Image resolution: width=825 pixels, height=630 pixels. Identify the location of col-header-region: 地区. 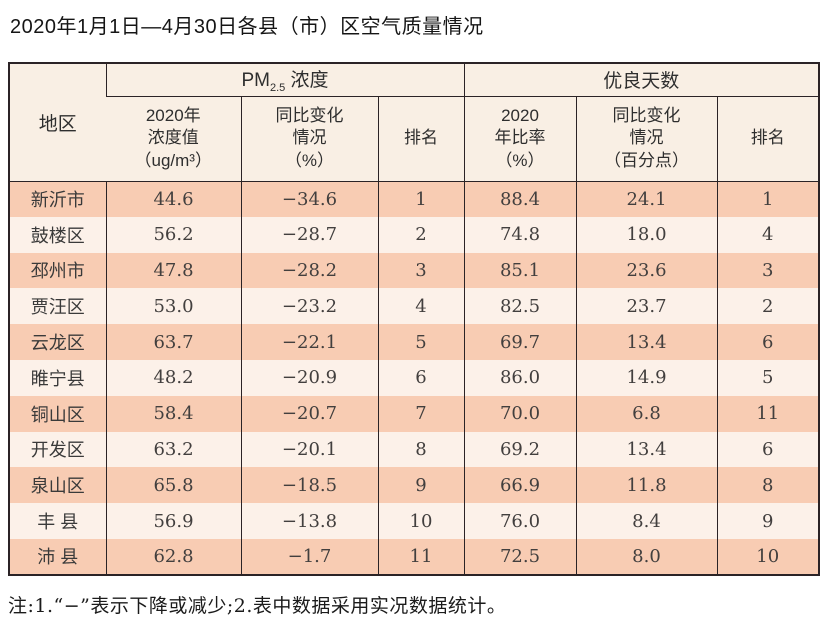
(57, 122).